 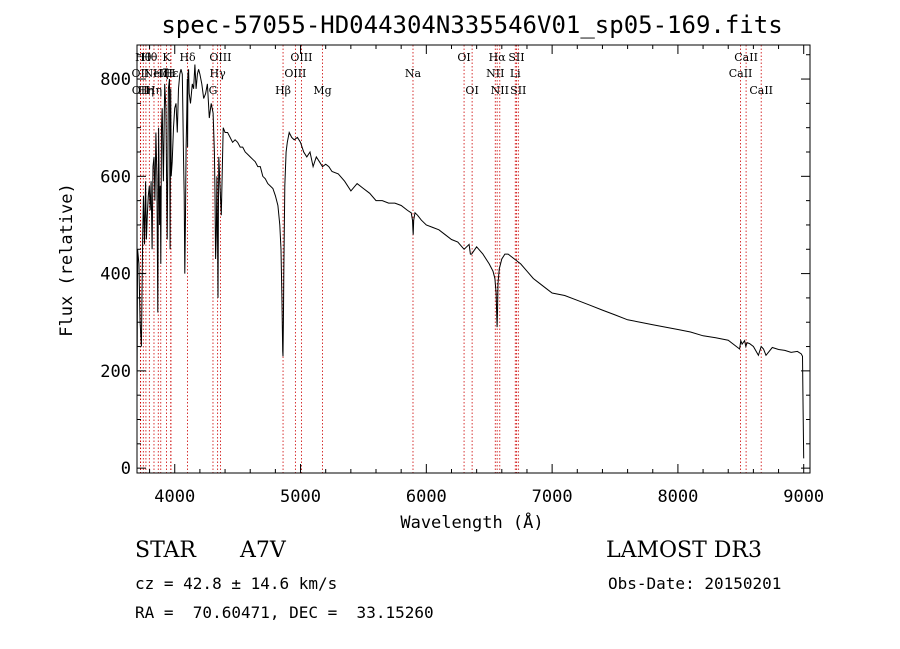 I want to click on line-label-6: NeIII, so click(x=158, y=73).